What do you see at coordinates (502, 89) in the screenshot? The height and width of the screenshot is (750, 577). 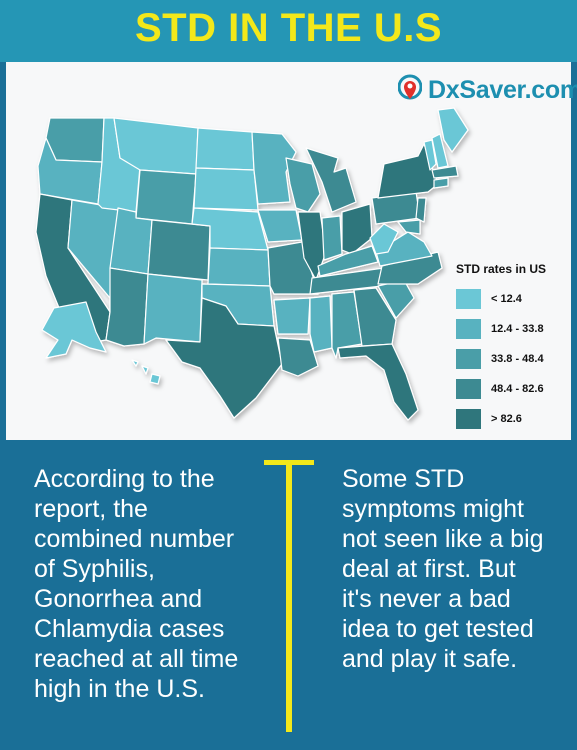 I see `logo-text: DxSaver.com` at bounding box center [502, 89].